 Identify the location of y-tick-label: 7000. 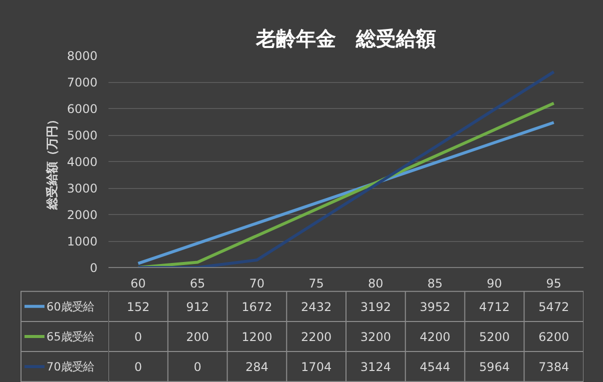
(82, 83).